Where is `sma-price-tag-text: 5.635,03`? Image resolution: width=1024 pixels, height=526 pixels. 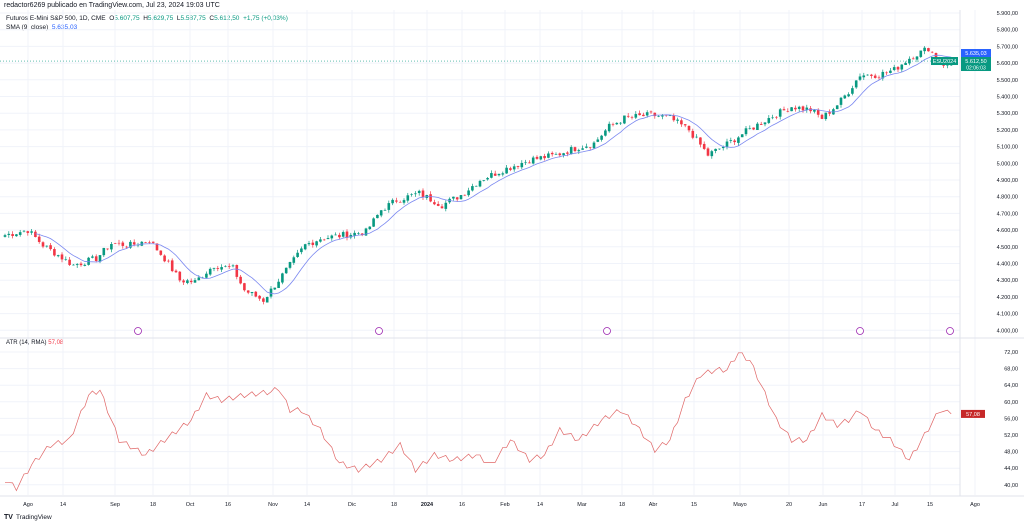
sma-price-tag-text: 5.635,03 is located at coordinates (975, 54).